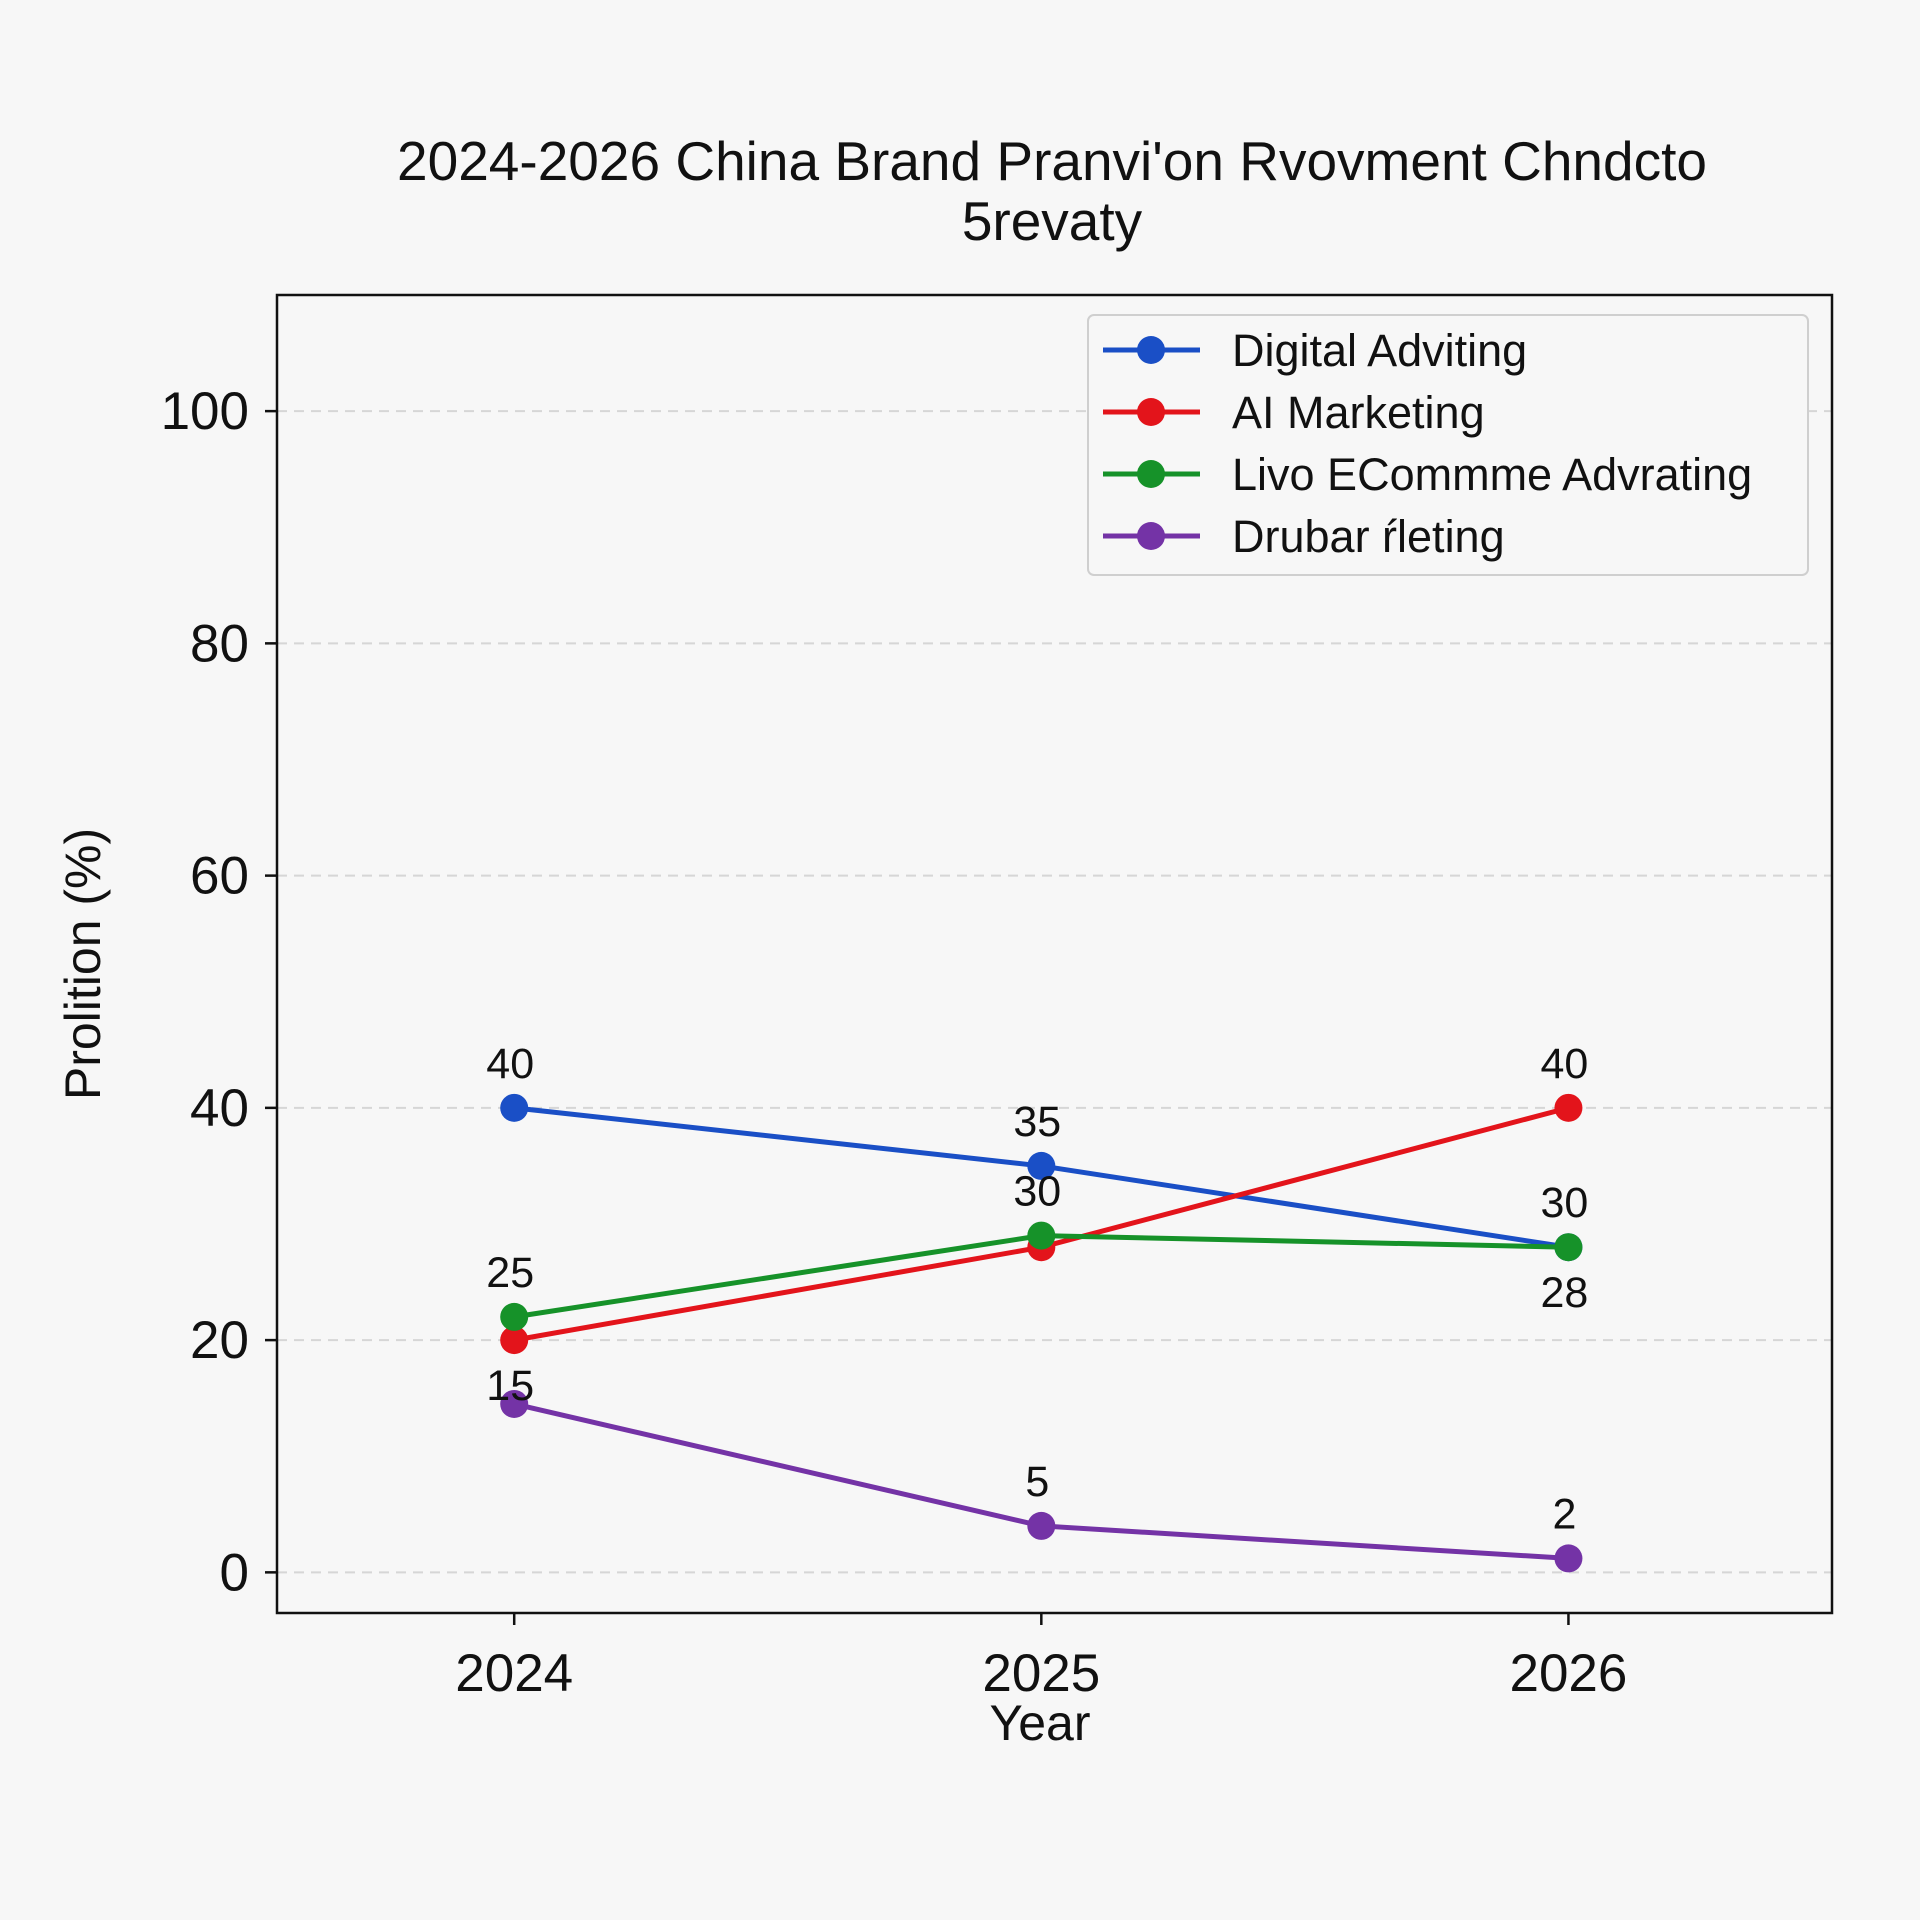 This screenshot has width=1920, height=1920. What do you see at coordinates (510, 1273) in the screenshot?
I see `data-label: 25` at bounding box center [510, 1273].